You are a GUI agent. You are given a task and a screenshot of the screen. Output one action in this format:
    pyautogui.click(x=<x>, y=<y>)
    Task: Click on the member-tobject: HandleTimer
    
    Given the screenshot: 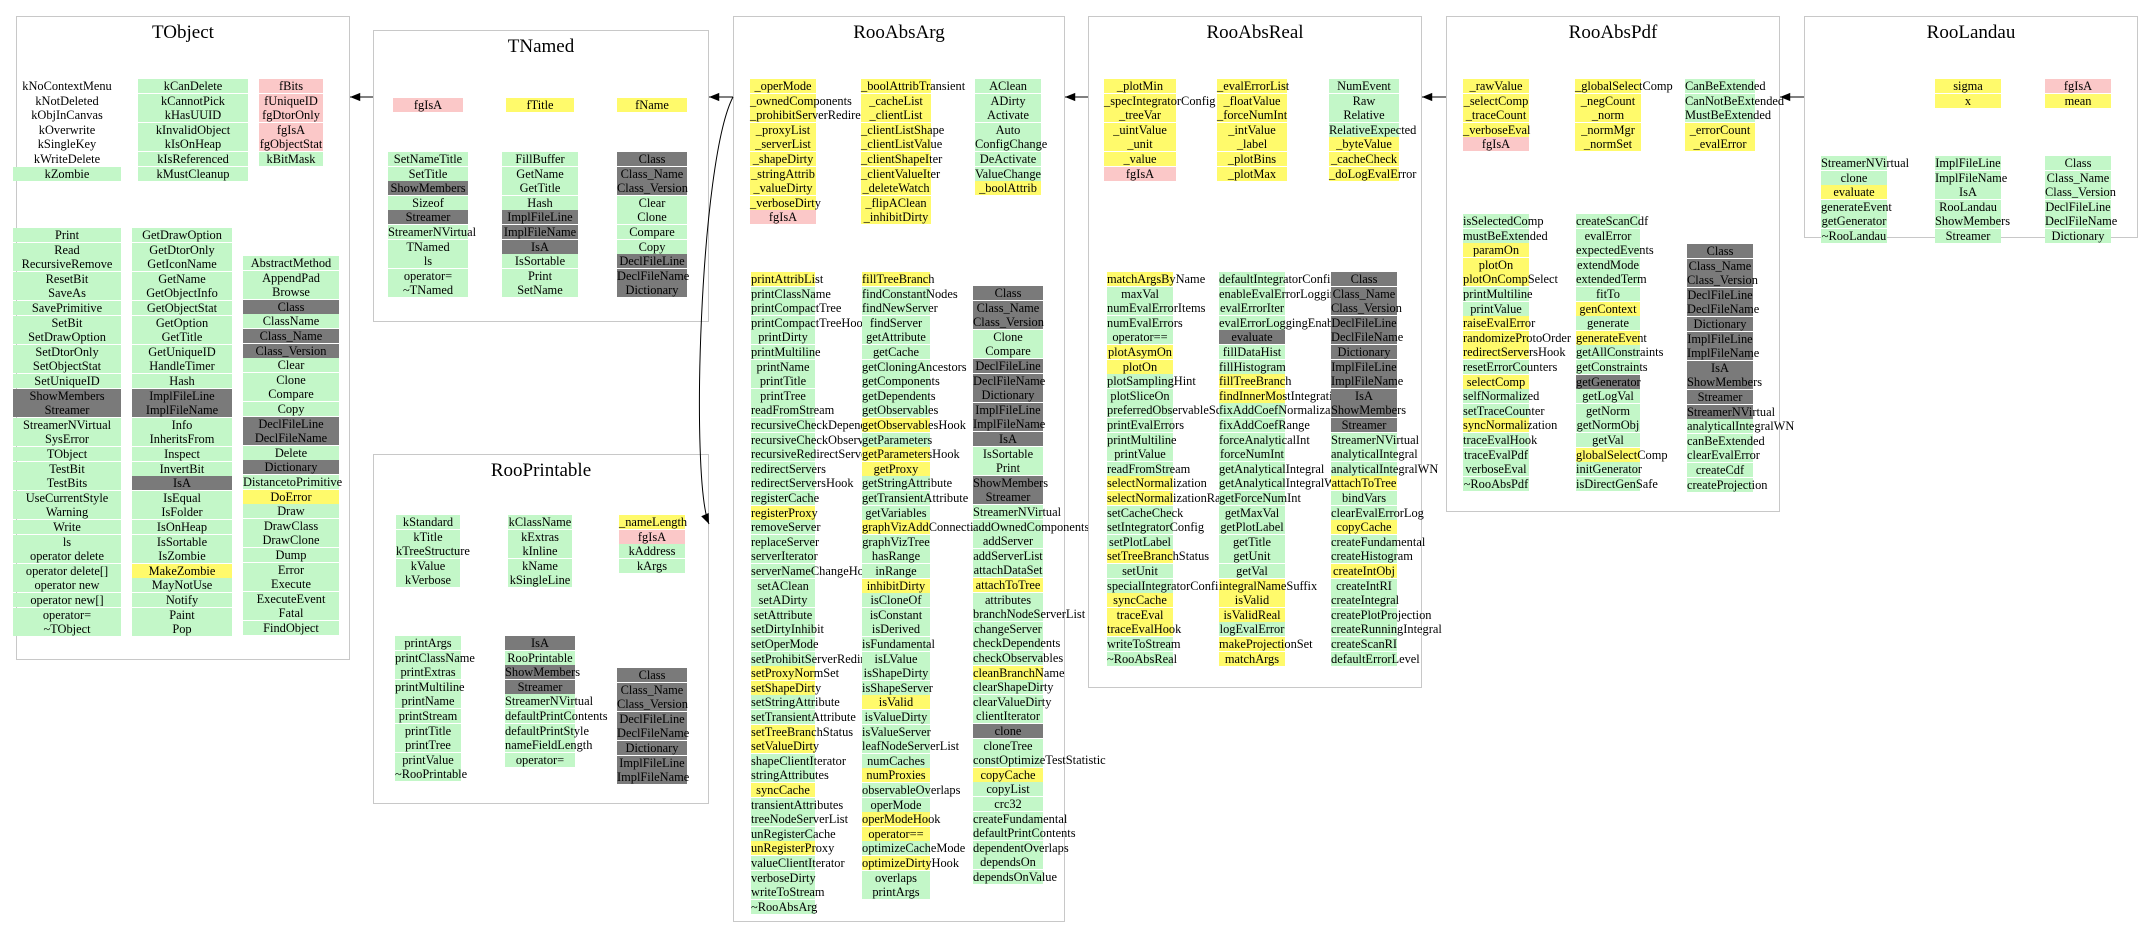 What is the action you would take?
    pyautogui.click(x=182, y=366)
    